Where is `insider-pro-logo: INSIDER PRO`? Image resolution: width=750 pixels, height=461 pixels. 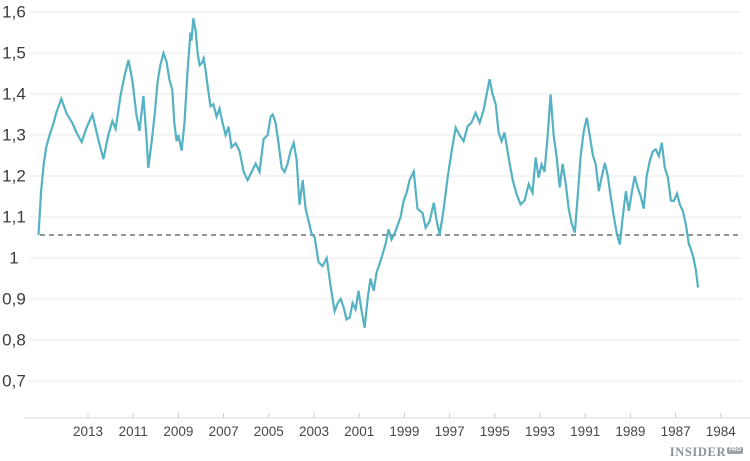
insider-pro-logo: INSIDER PRO is located at coordinates (706, 451).